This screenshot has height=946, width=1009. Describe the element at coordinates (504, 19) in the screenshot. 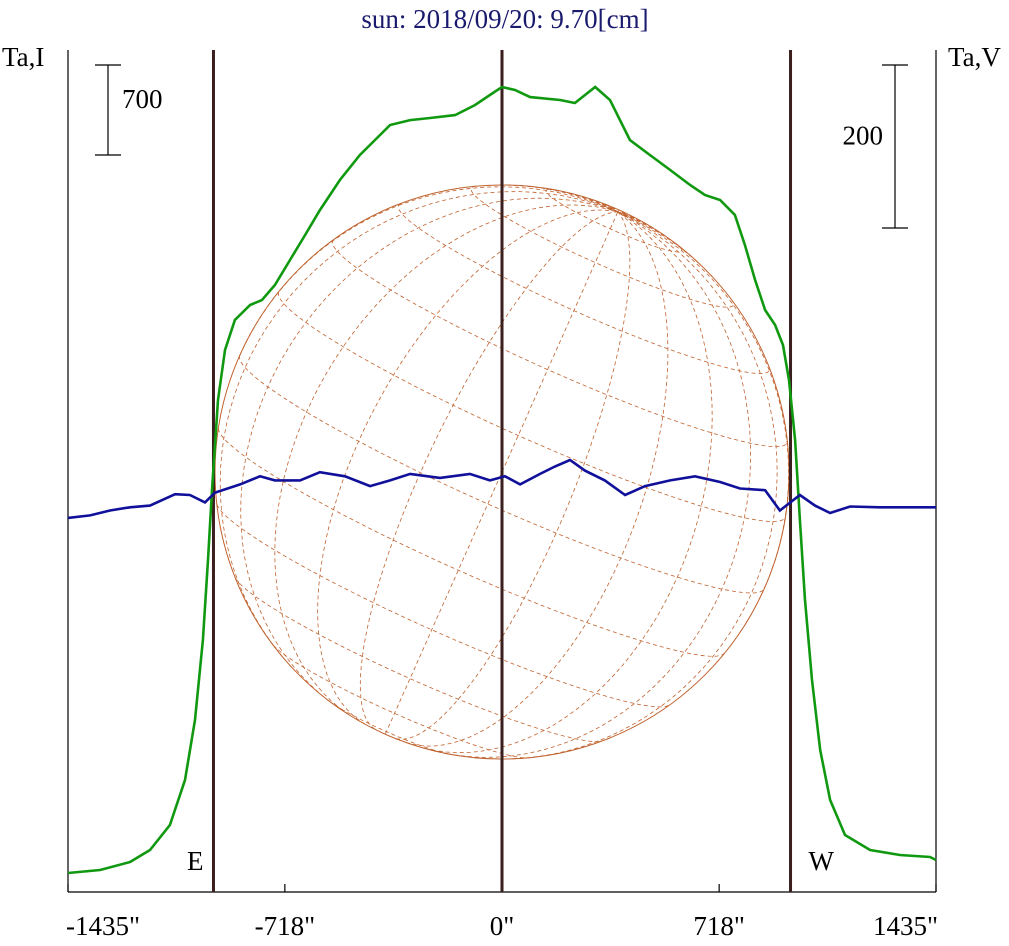

I see `chart-title: sun: 2018/09/20: 9.70[cm]` at that location.